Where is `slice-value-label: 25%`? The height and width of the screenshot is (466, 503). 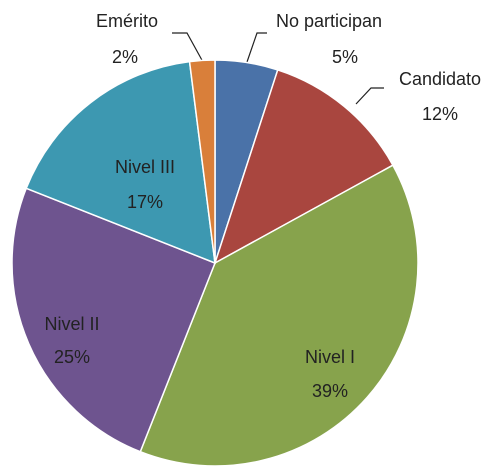
slice-value-label: 25% is located at coordinates (72, 357).